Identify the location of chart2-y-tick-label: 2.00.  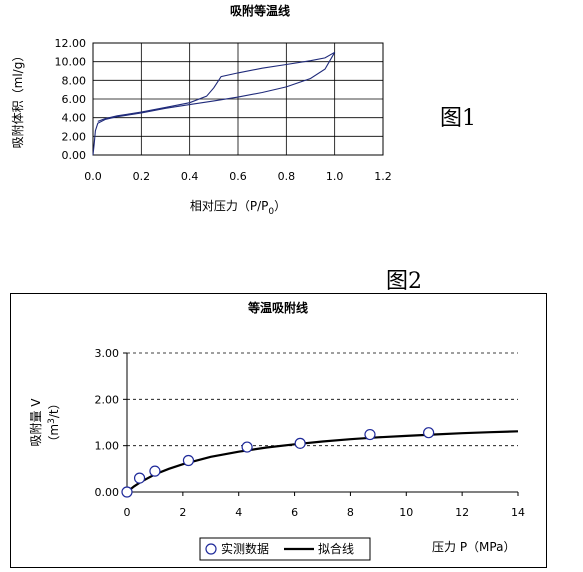
(107, 399).